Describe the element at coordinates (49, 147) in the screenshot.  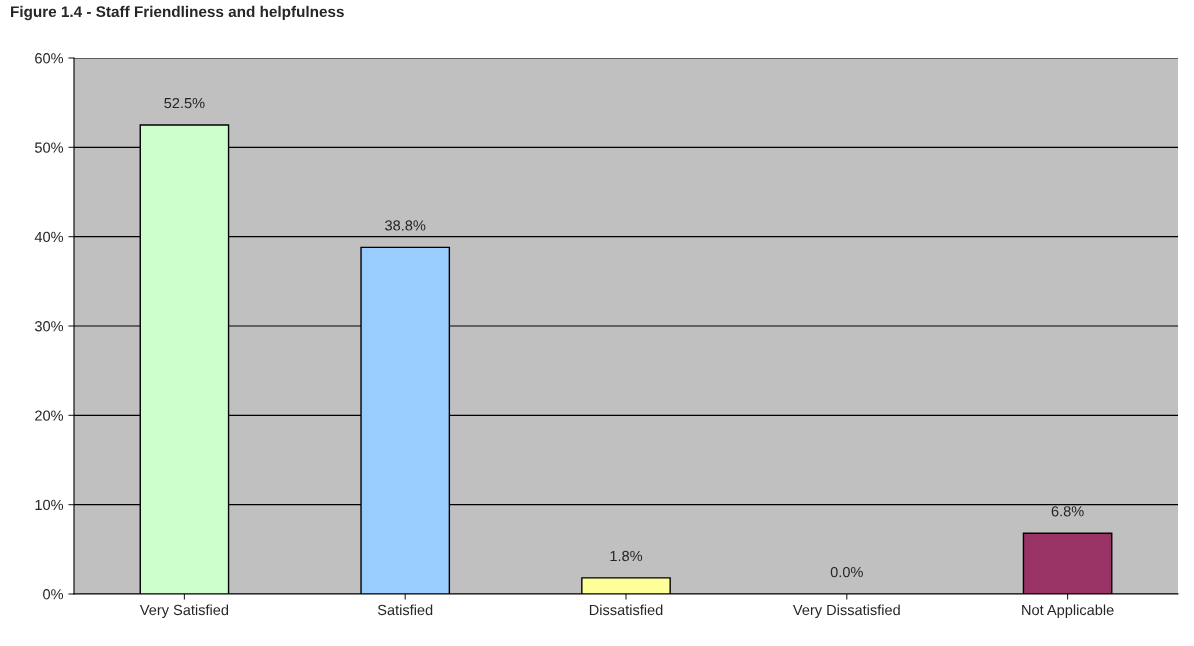
I see `y-tick-label: 50%` at that location.